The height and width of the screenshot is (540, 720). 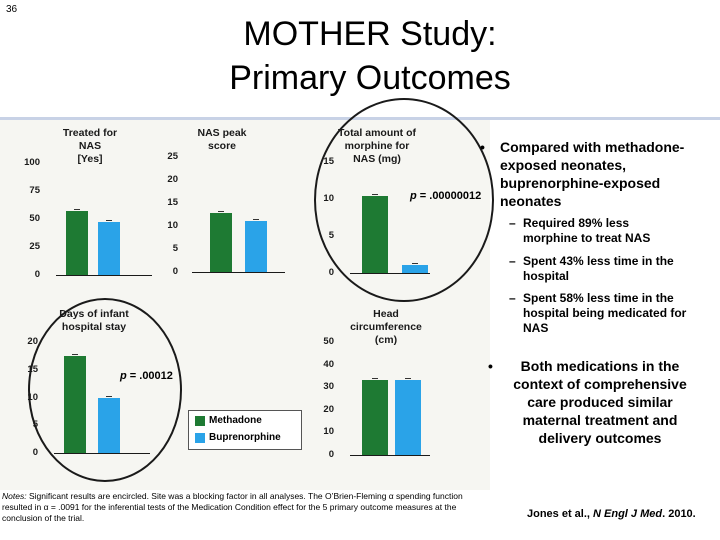 I want to click on sub-bullet-2: Spent 43% less time in the hospital, so click(x=598, y=269).